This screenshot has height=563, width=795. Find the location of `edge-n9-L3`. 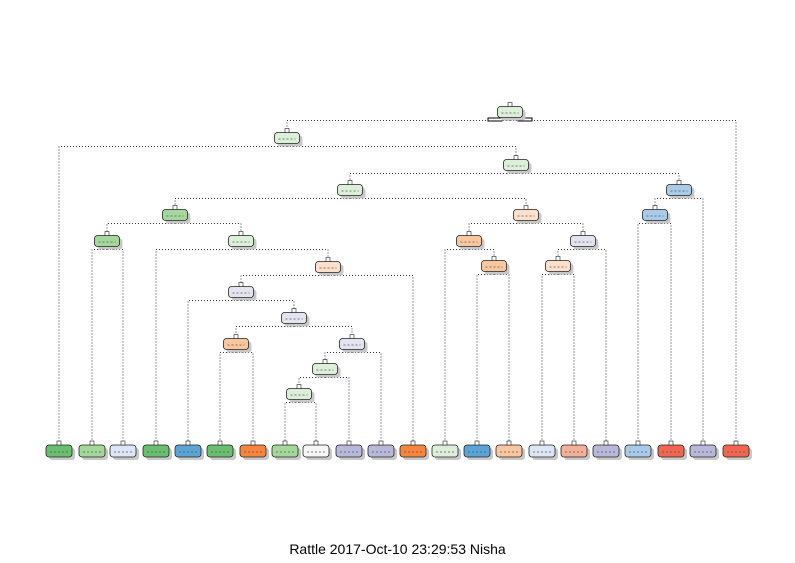

edge-n9-L3 is located at coordinates (115, 347).